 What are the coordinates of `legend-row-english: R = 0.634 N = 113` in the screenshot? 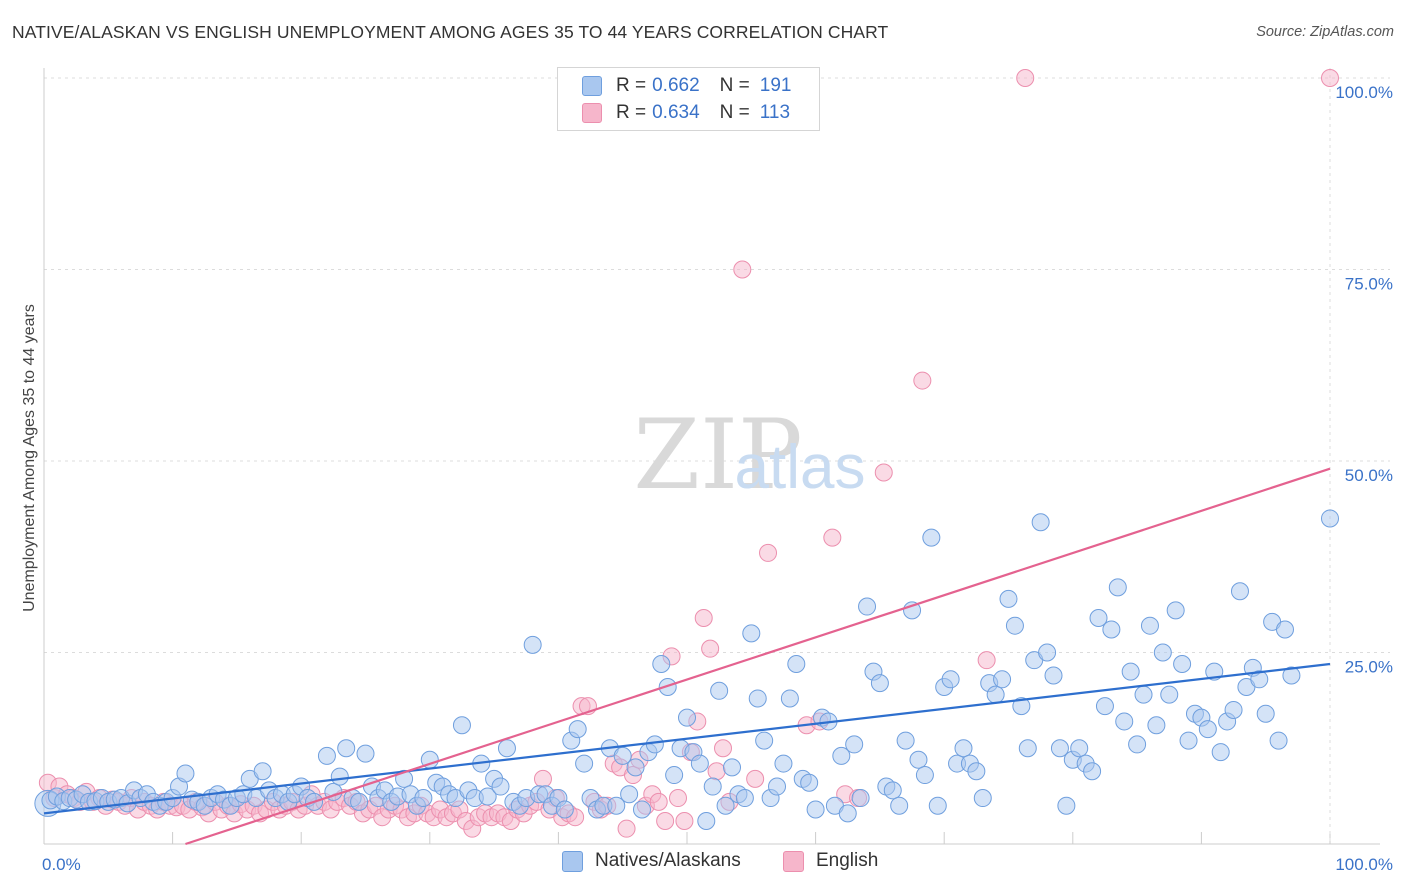 It's located at (686, 113).